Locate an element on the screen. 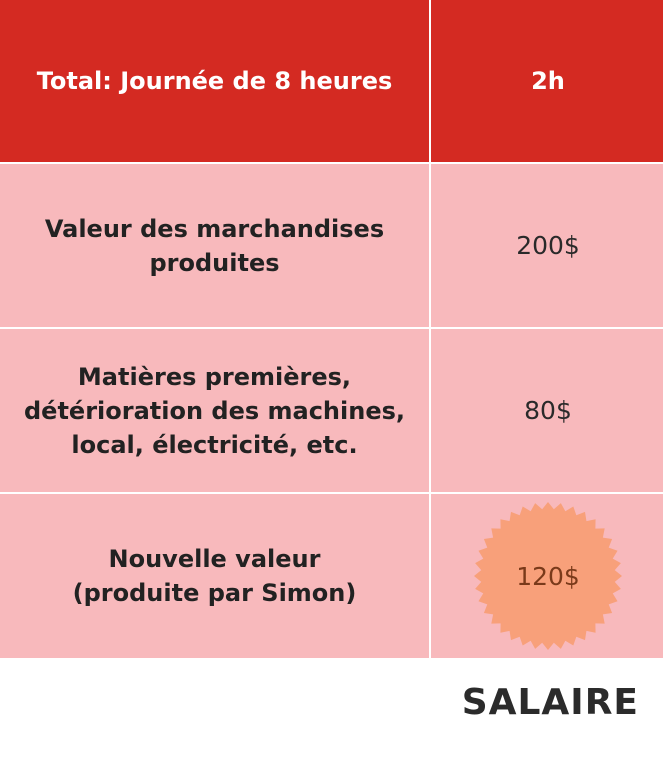 The image size is (663, 768). row-goods-value-label-cell: Valeur des marchandises produites is located at coordinates (214, 245).